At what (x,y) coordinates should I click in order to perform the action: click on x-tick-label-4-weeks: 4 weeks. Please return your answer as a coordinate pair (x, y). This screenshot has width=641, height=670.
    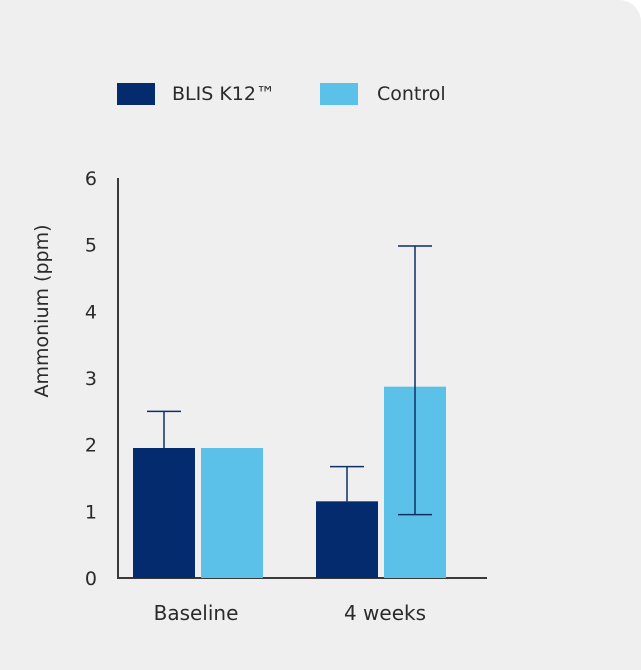
    Looking at the image, I should click on (385, 613).